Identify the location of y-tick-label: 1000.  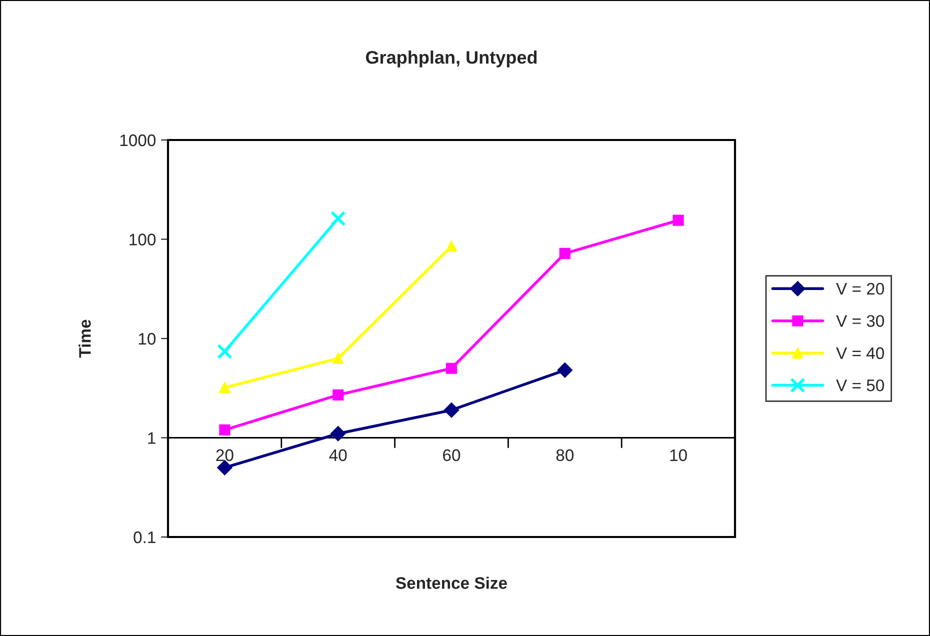
(138, 140).